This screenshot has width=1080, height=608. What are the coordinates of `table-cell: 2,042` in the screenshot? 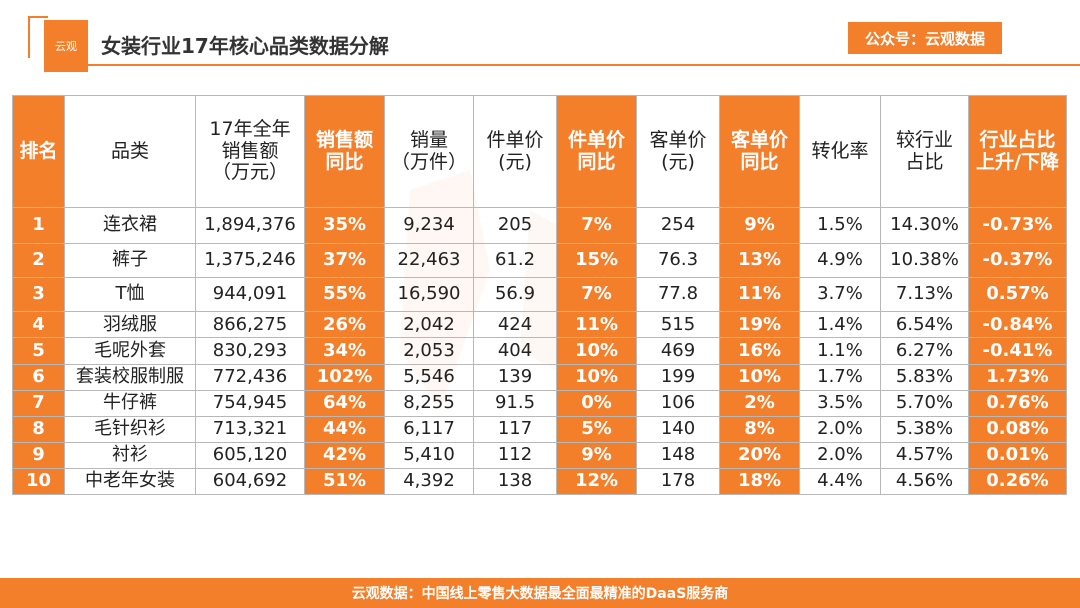 It's located at (429, 325).